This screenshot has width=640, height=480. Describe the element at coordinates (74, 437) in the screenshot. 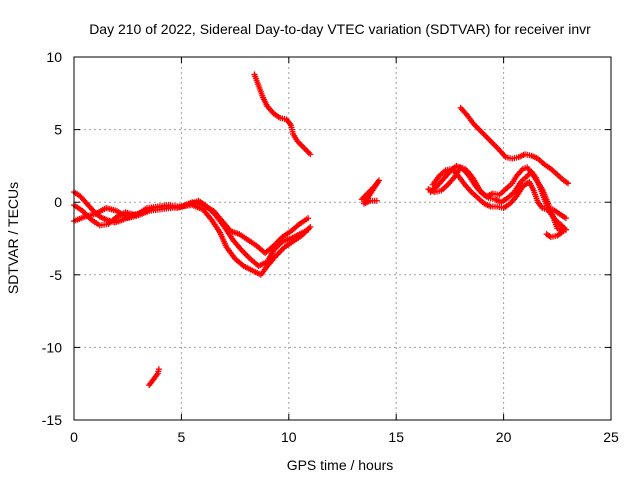

I see `x-tick-label: 0` at that location.